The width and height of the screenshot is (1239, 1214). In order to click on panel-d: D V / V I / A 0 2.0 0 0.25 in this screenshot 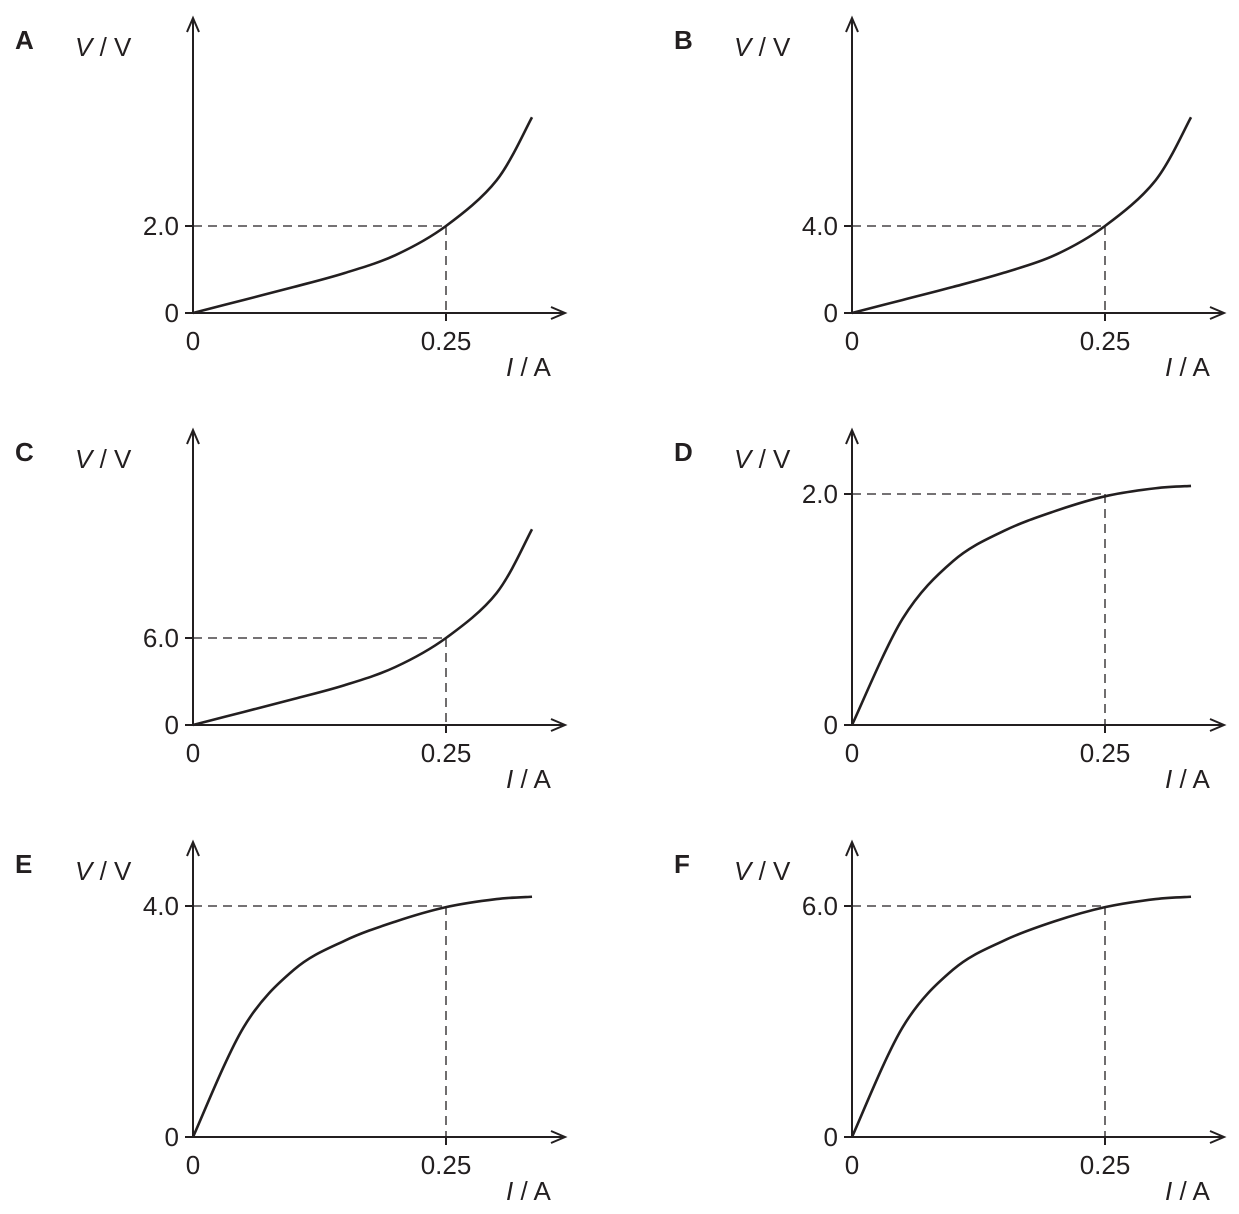, I will do `click(950, 610)`.